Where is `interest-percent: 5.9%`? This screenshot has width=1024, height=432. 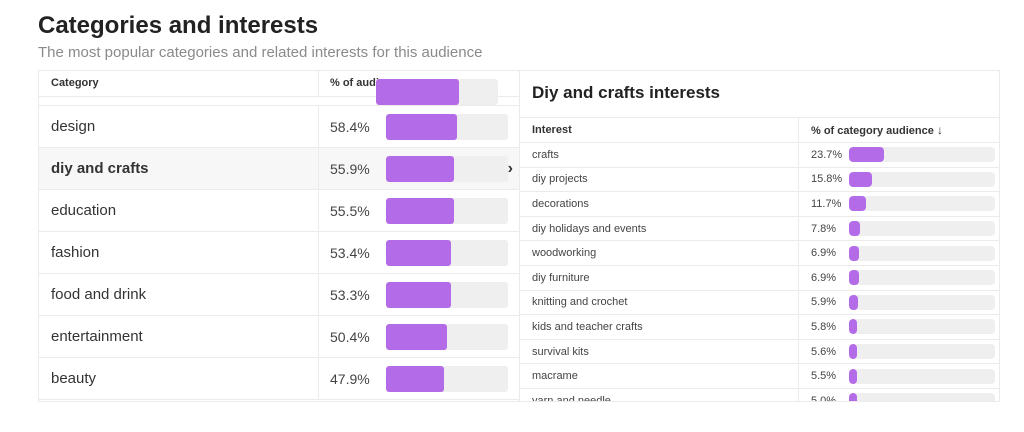
interest-percent: 5.9% is located at coordinates (824, 302).